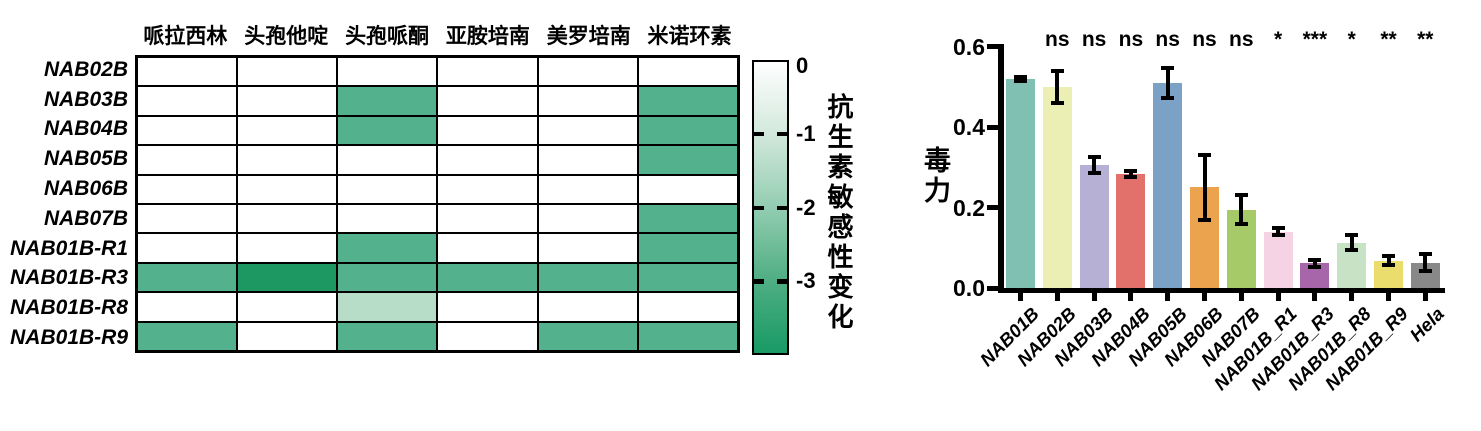 The image size is (1481, 431). I want to click on bar-nab03b, so click(1094, 226).